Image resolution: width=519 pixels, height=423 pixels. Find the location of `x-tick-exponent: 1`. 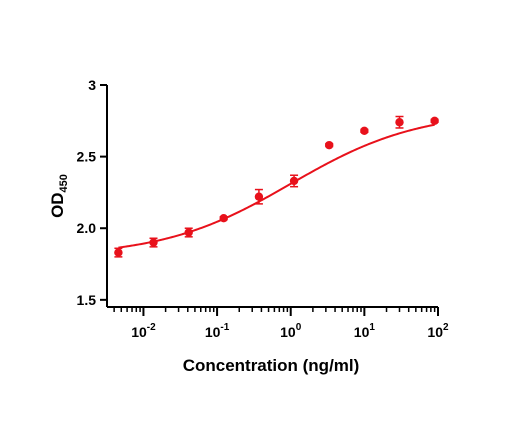

x-tick-exponent: 1 is located at coordinates (372, 327).